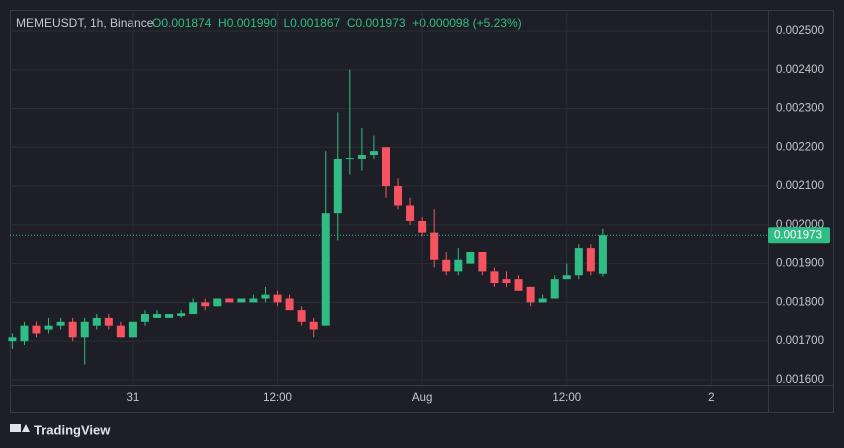 The width and height of the screenshot is (844, 448). What do you see at coordinates (800, 264) in the screenshot?
I see `y-tick-label: 0.001900` at bounding box center [800, 264].